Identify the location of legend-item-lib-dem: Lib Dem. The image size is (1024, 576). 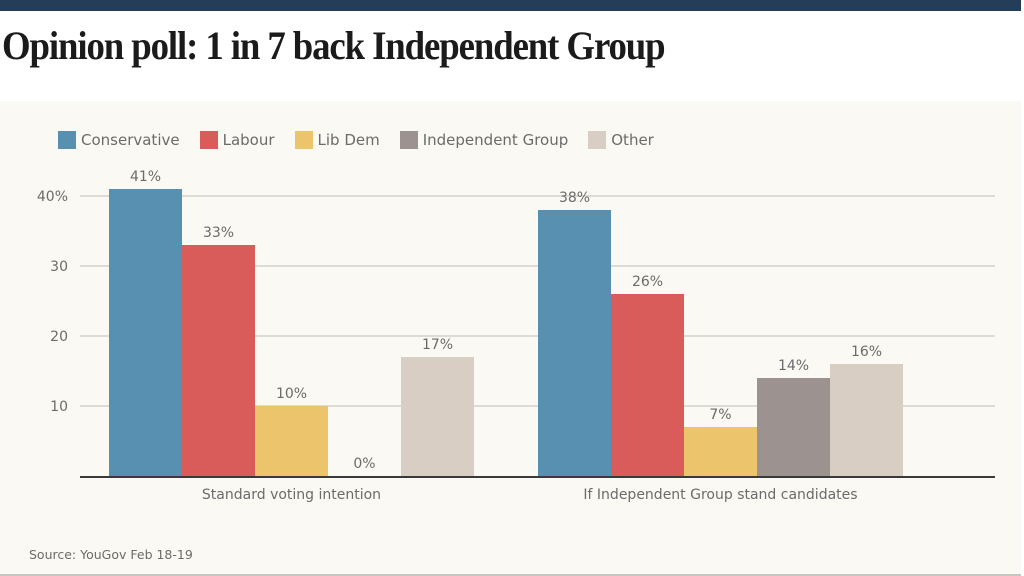
(337, 140).